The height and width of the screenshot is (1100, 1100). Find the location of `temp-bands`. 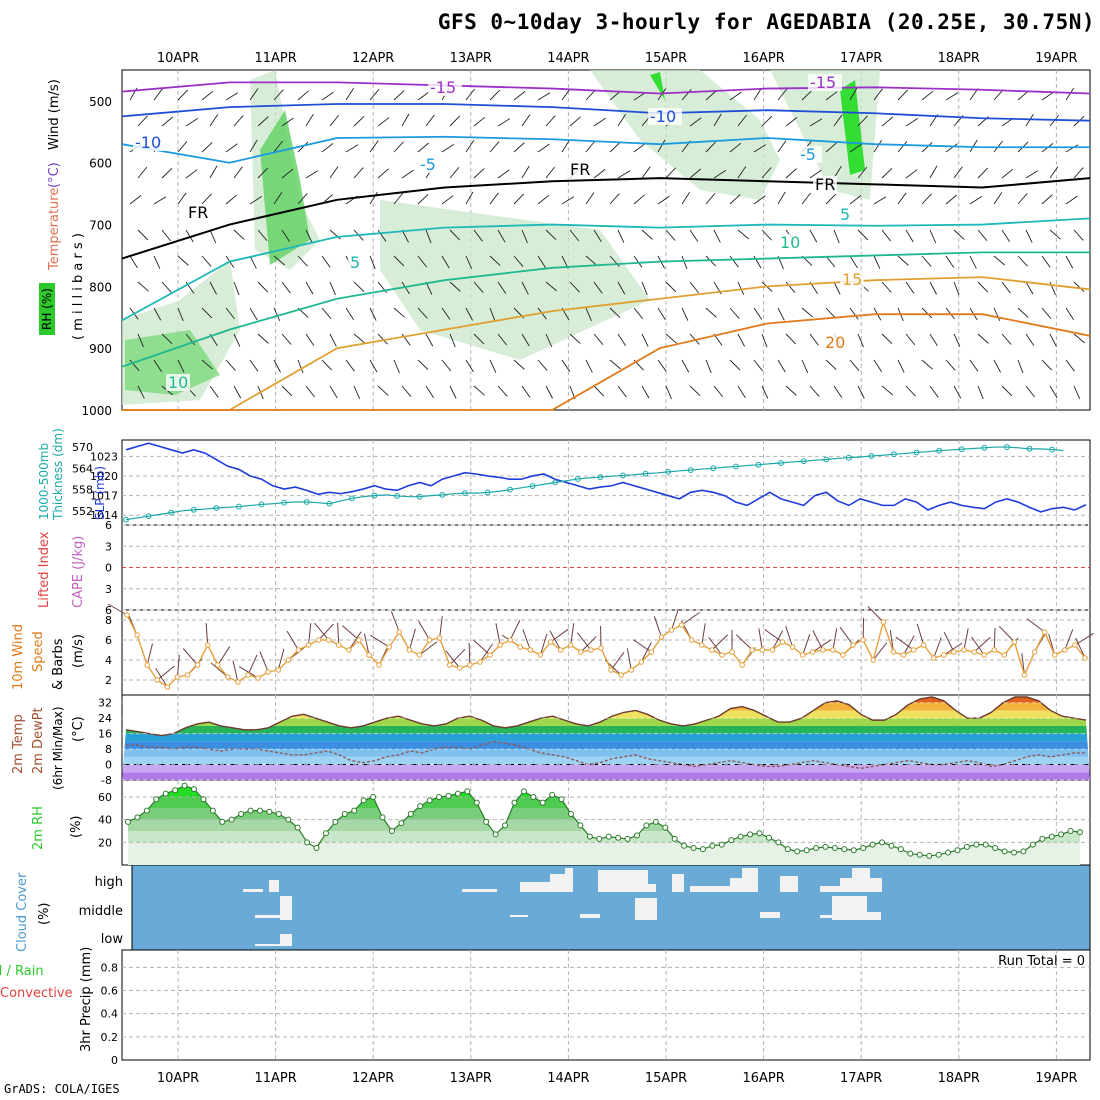

temp-bands is located at coordinates (606, 738).